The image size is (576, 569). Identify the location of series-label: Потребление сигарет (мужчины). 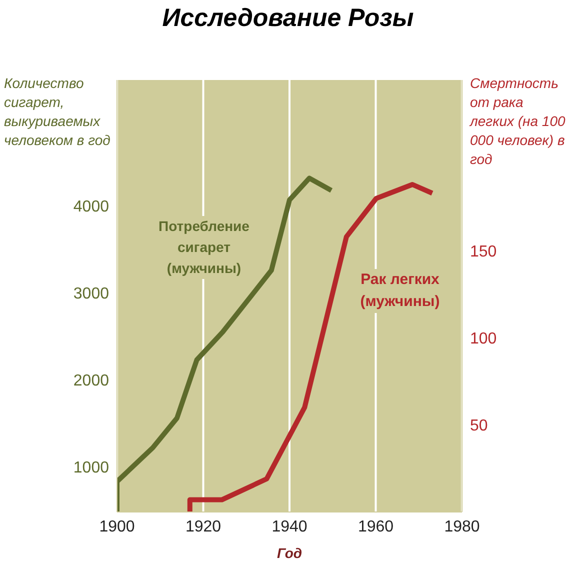
(204, 247).